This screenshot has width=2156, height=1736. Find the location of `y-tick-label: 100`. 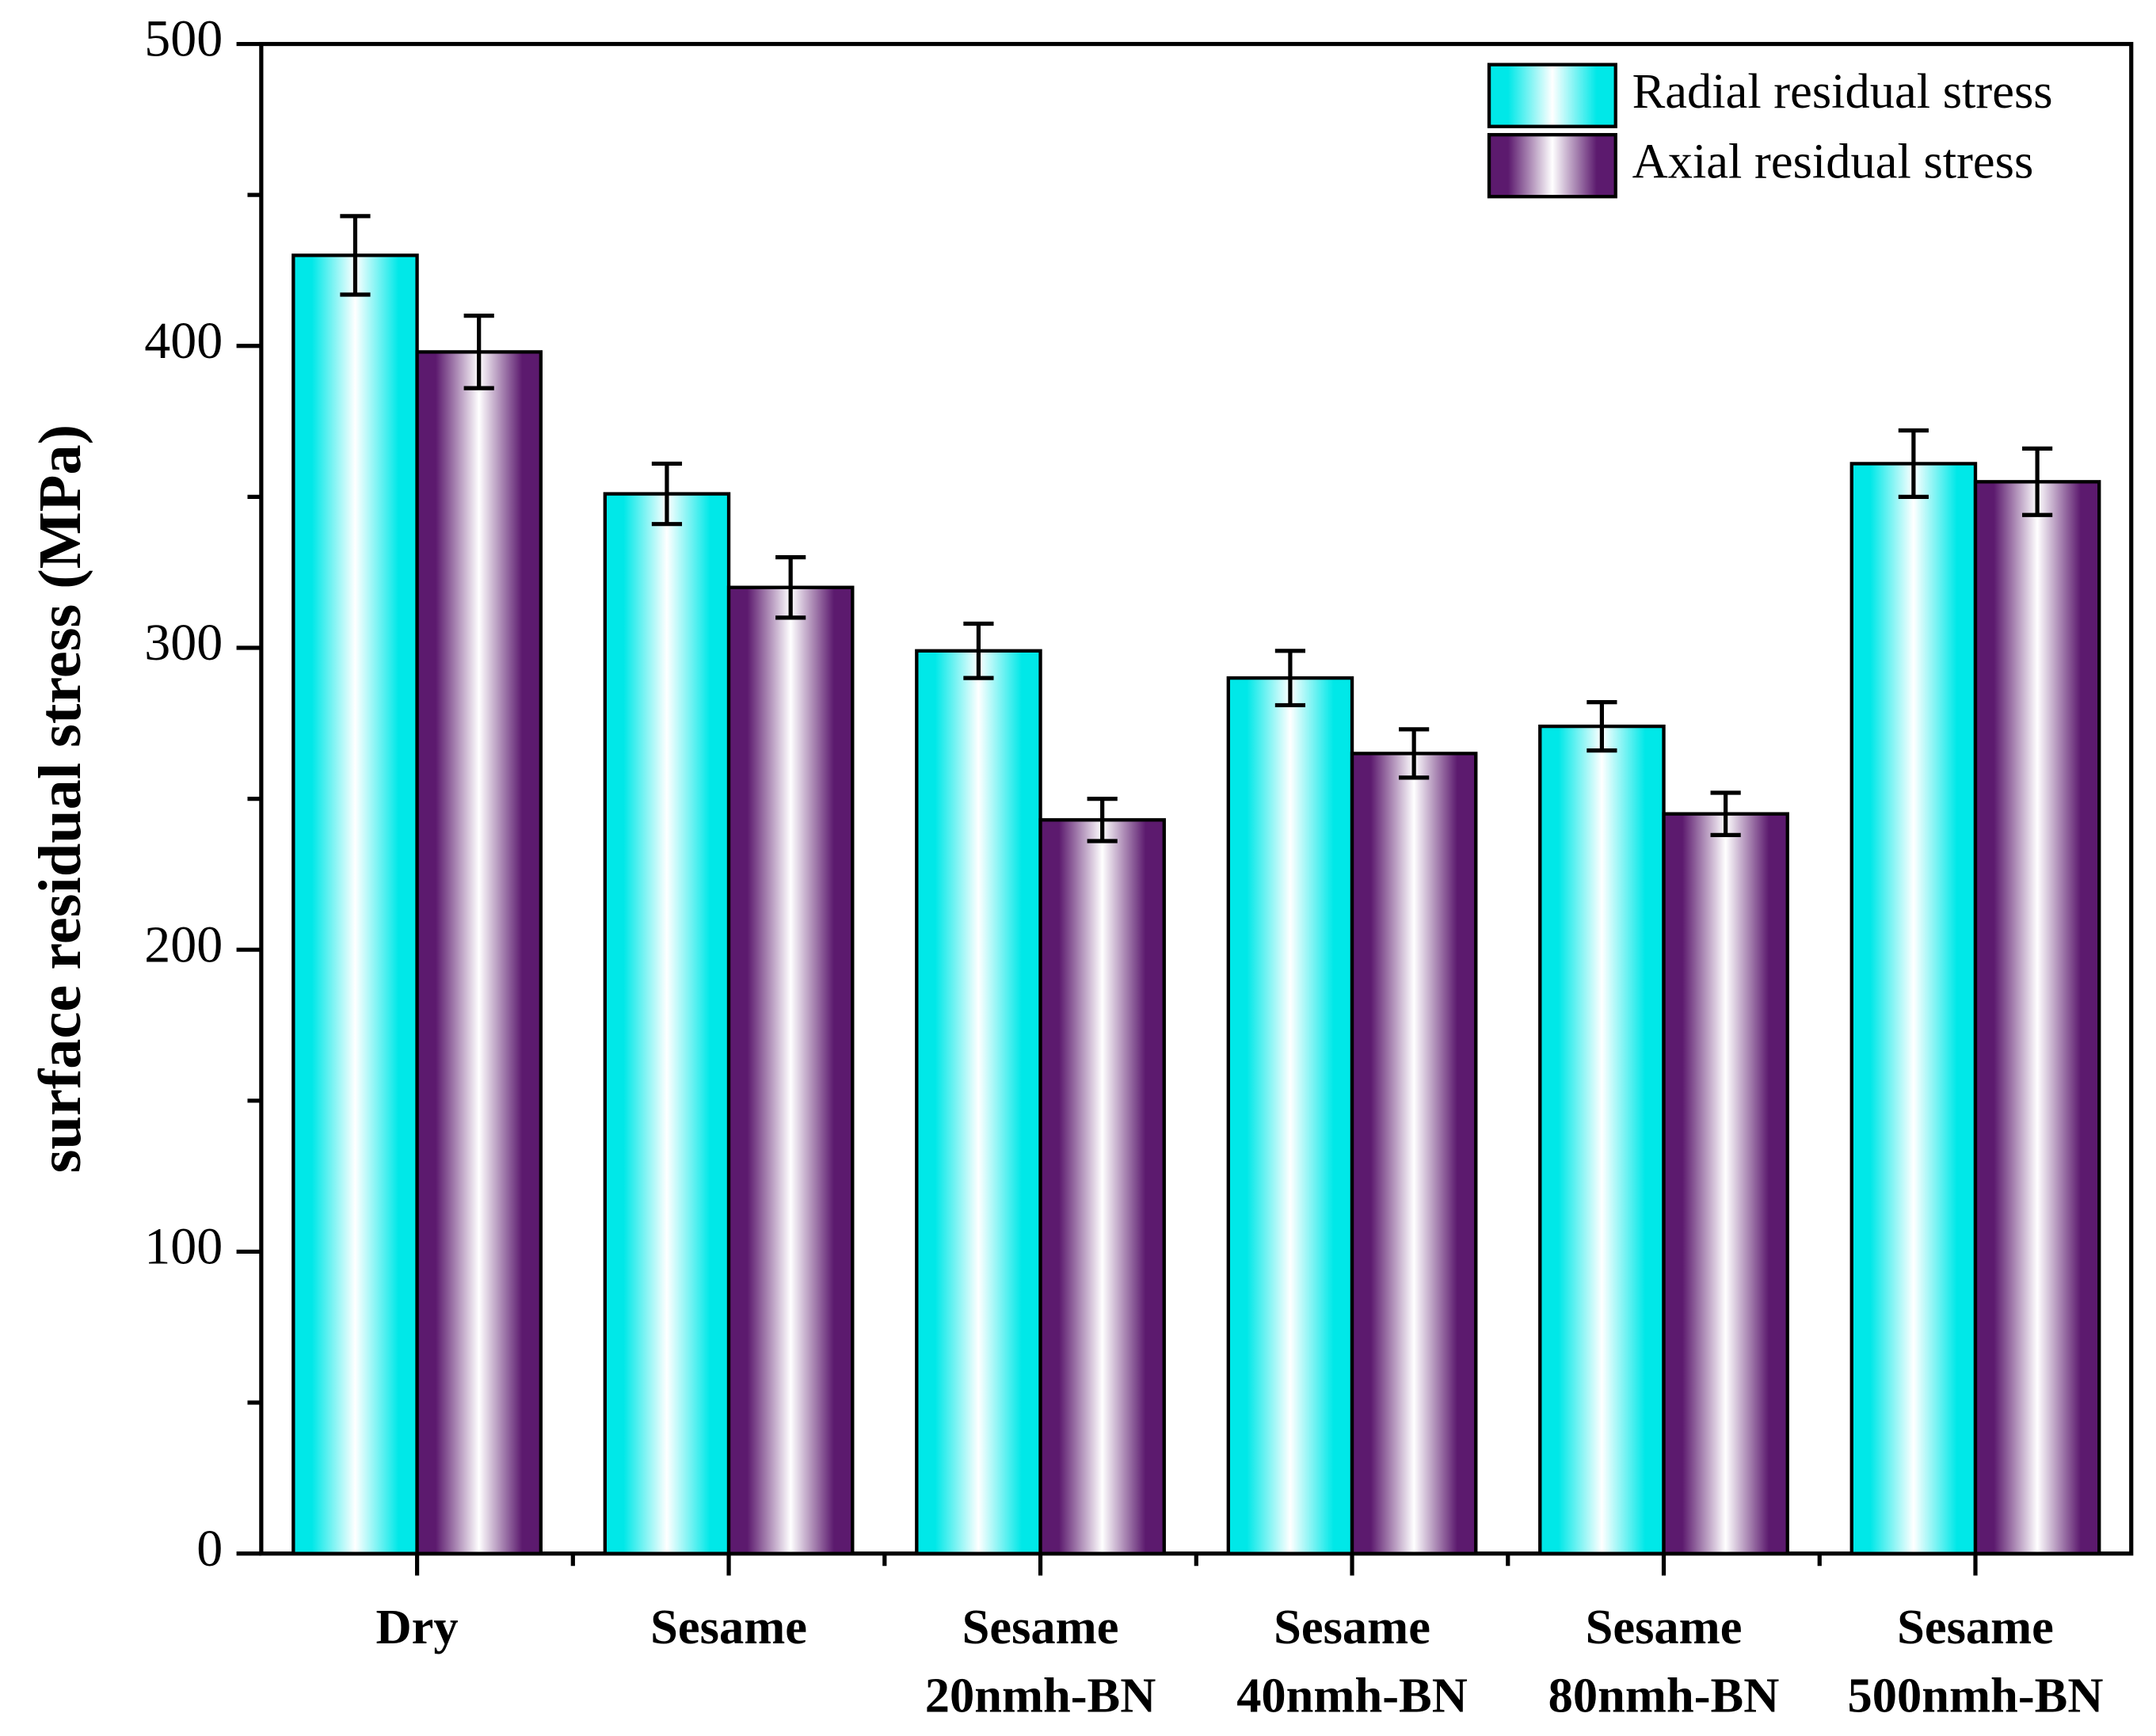

y-tick-label: 100 is located at coordinates (183, 1247).